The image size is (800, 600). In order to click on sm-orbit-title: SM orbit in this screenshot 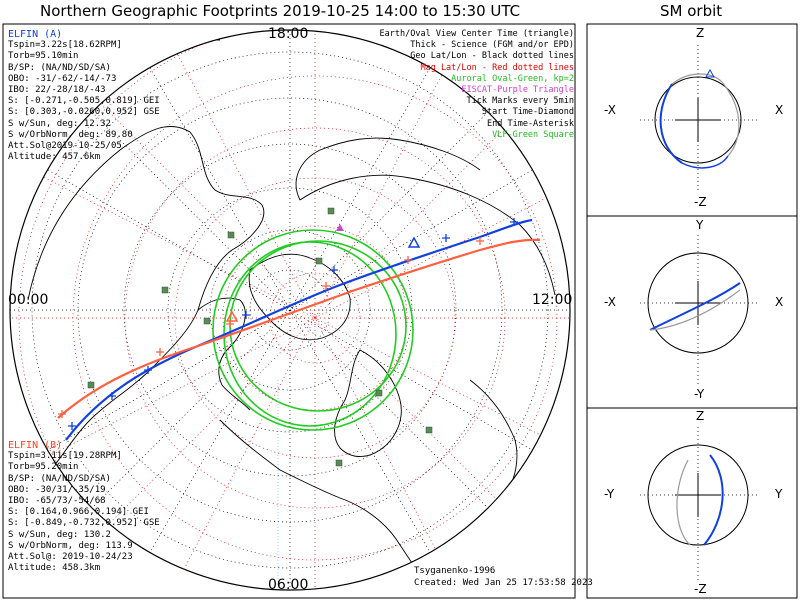, I will do `click(691, 11)`.